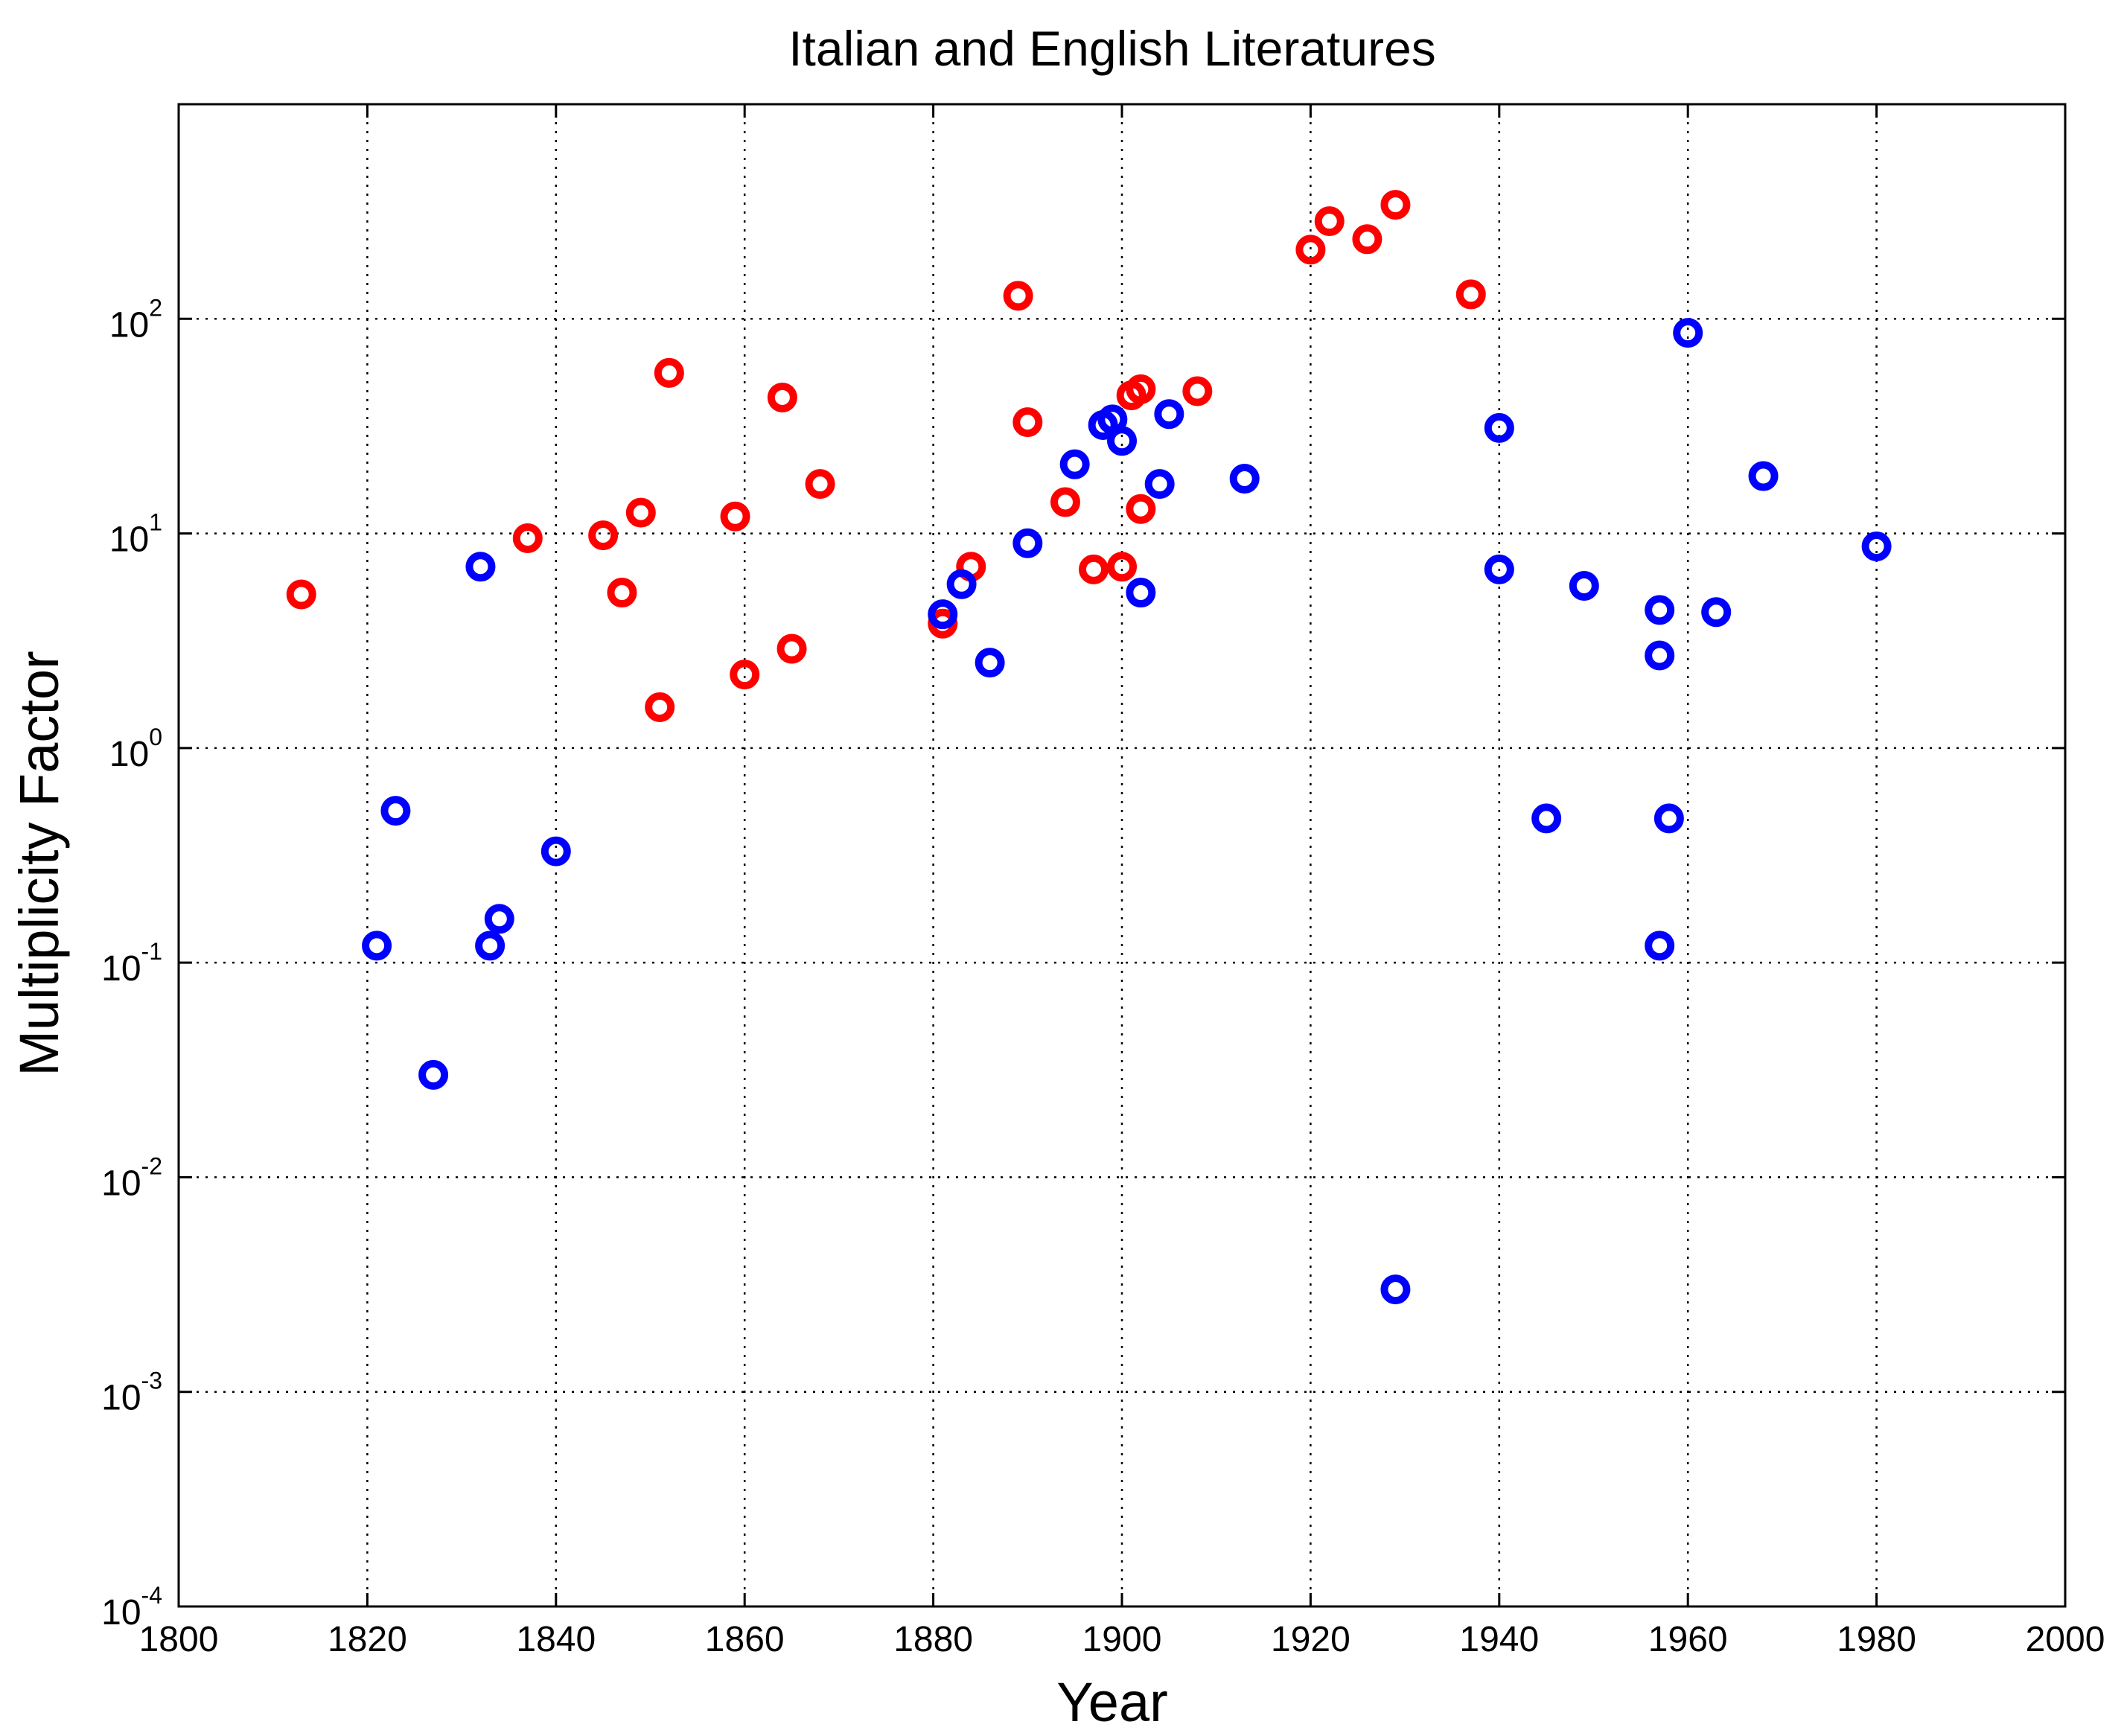 The image size is (2124, 1736). What do you see at coordinates (135, 319) in the screenshot?
I see `y-tick-label: 10²` at bounding box center [135, 319].